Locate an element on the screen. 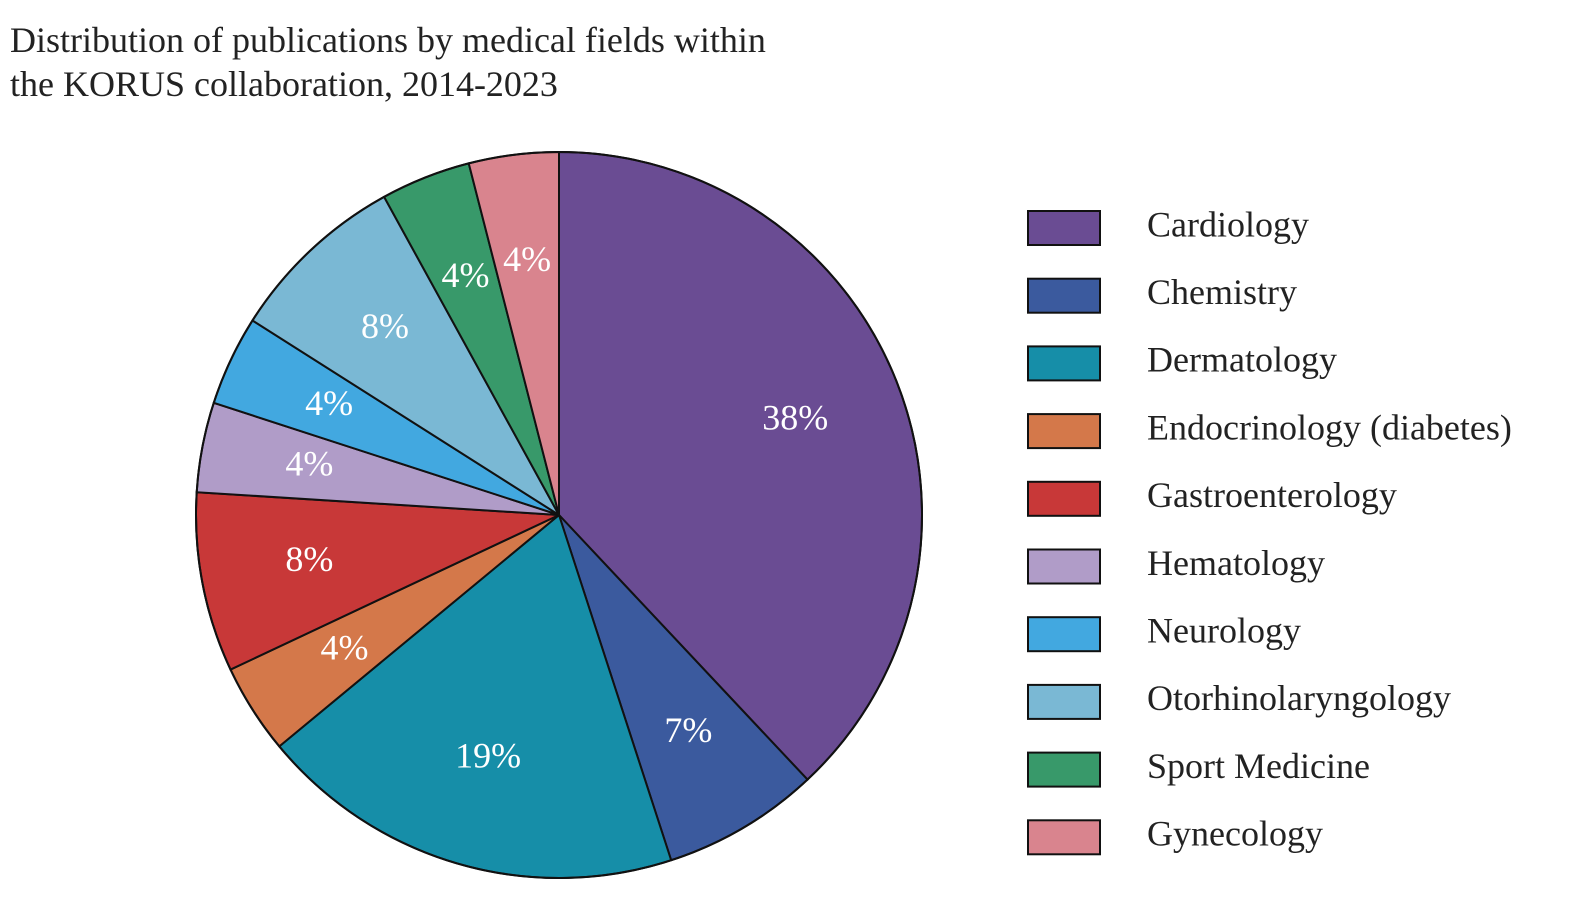  legend-label: Gynecology is located at coordinates (1235, 834).